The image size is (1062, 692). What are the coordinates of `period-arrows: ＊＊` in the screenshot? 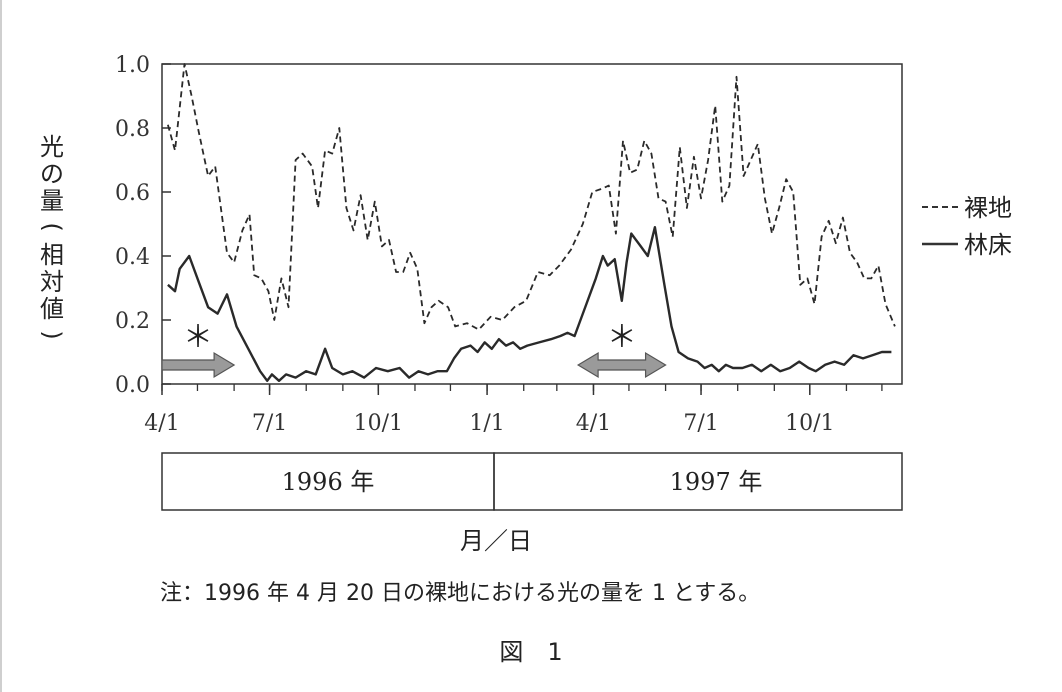 It's located at (414, 349).